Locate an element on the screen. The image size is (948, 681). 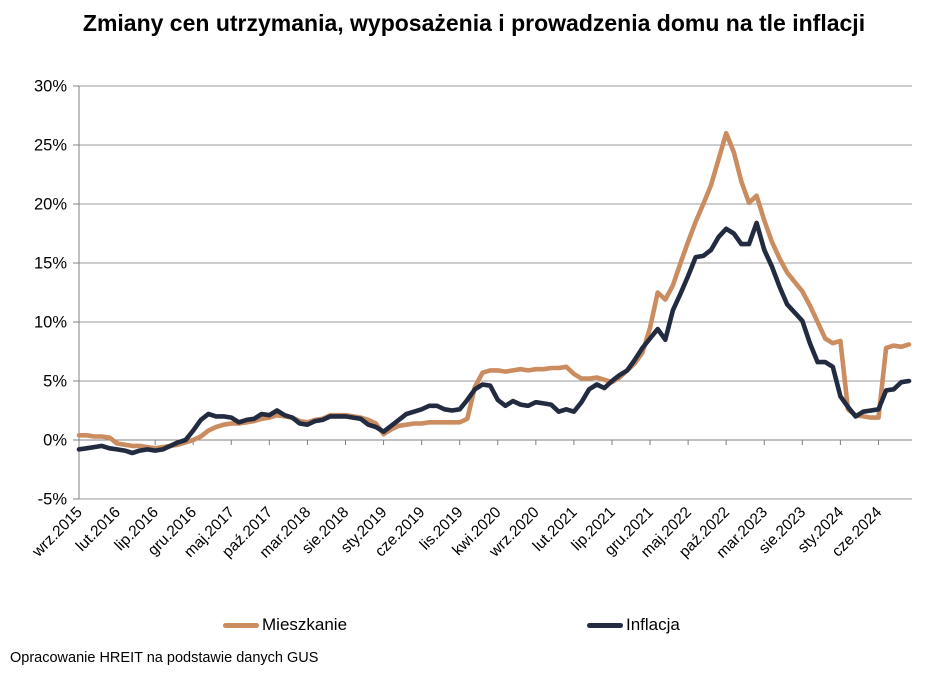
legend-item-inflacja: Inflacja is located at coordinates (633, 625).